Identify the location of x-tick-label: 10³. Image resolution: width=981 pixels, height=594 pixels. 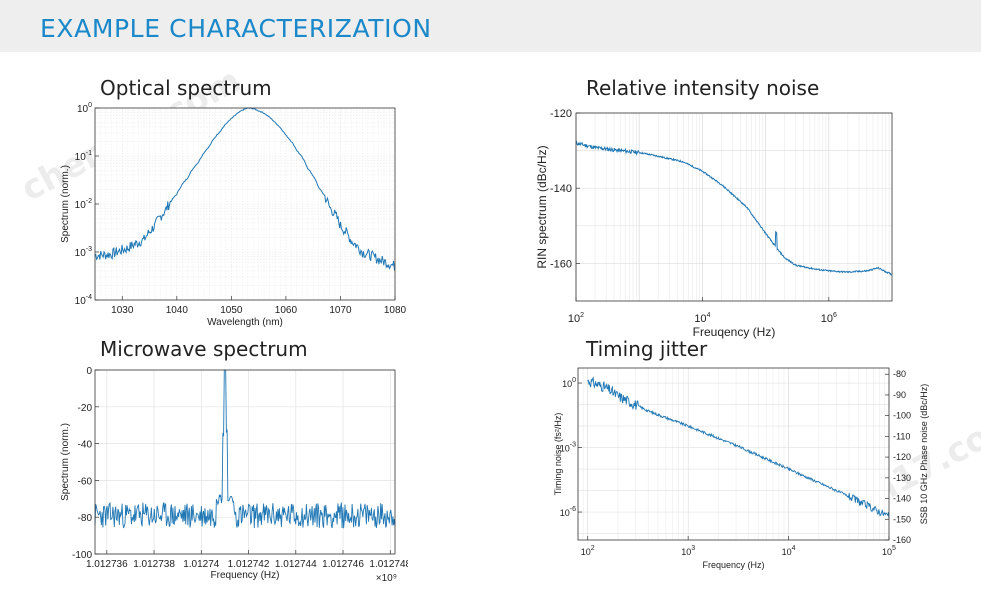
(688, 551).